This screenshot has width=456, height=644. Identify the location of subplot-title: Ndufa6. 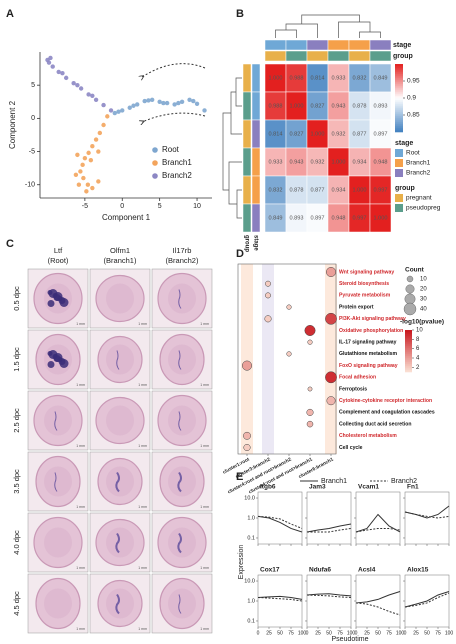
(320, 570).